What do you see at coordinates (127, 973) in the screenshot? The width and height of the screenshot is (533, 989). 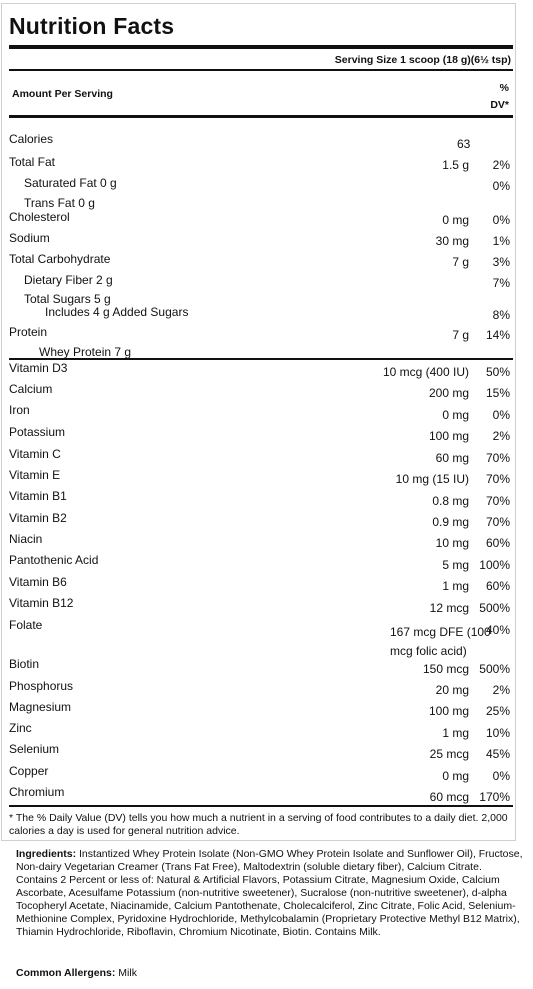 I see `allergens-text: Milk` at bounding box center [127, 973].